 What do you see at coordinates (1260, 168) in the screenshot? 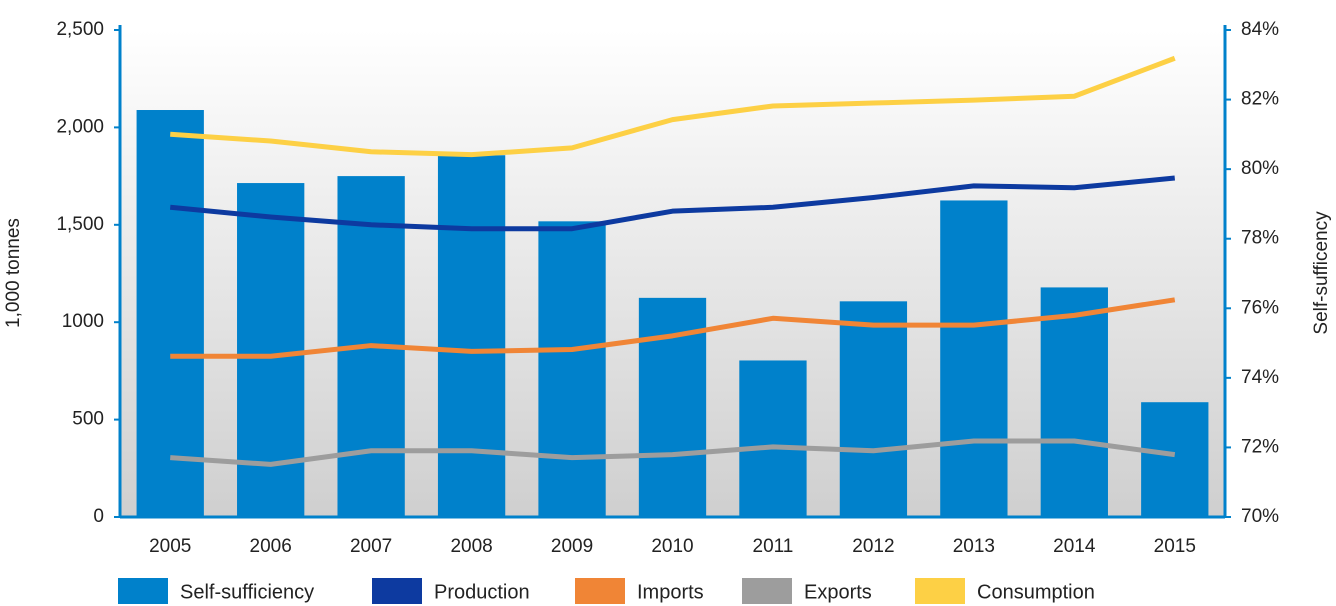
I see `y2-tick-label: 80%` at bounding box center [1260, 168].